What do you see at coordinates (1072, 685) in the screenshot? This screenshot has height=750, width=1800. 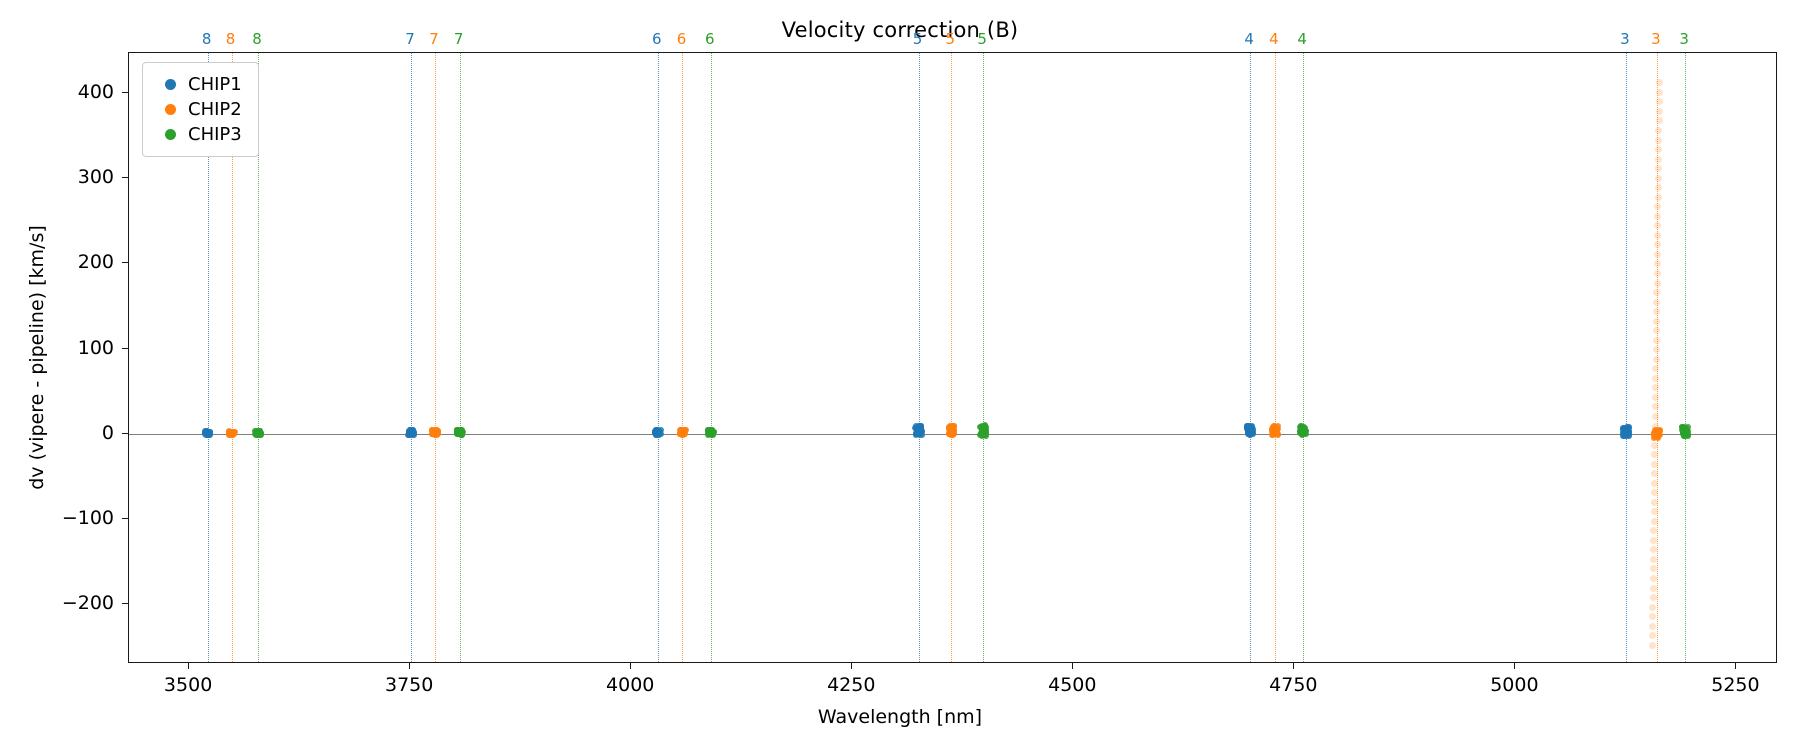 I see `x-axis-tick-label: 4500` at bounding box center [1072, 685].